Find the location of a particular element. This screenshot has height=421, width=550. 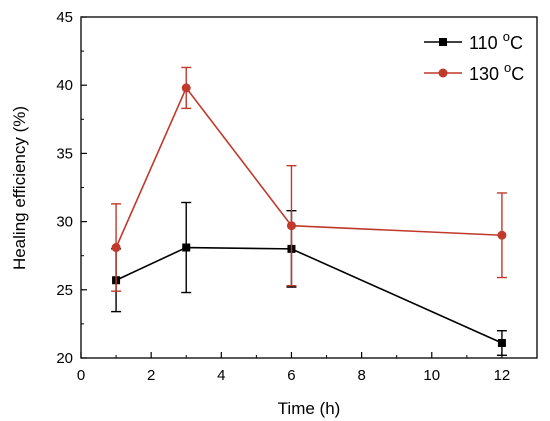

y-tick-label: 40 is located at coordinates (64, 85).